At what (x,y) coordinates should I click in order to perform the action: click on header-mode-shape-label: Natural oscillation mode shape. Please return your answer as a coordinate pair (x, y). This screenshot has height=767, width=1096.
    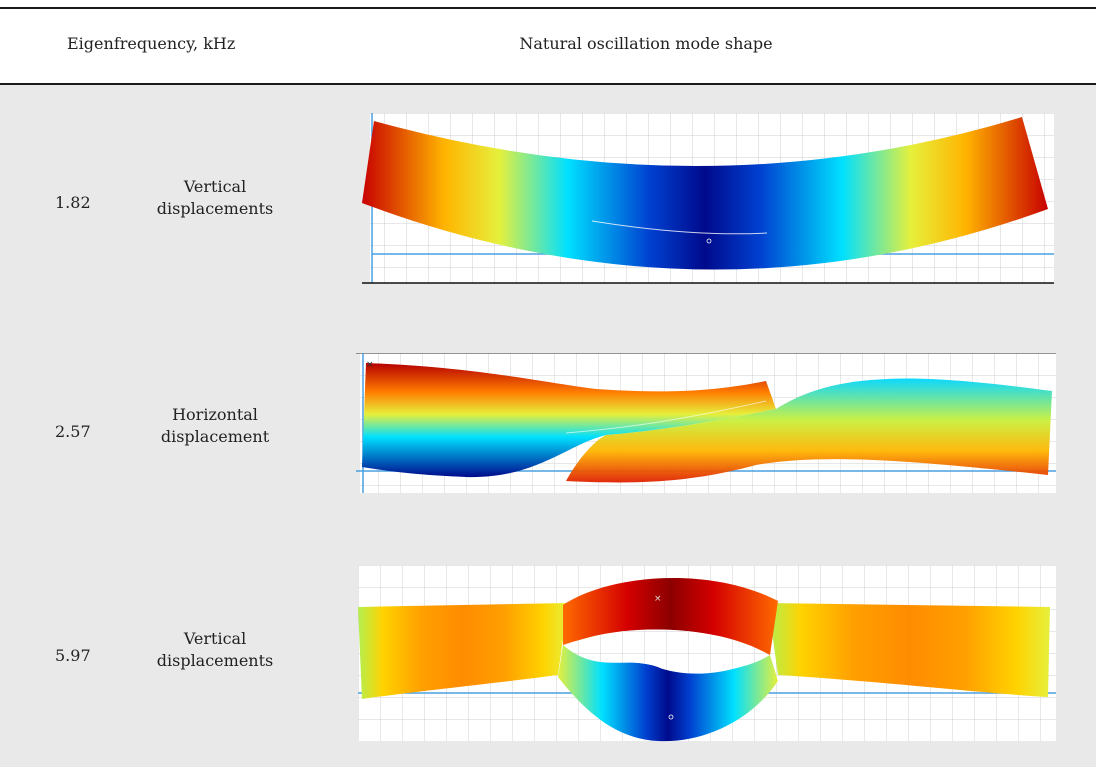
    Looking at the image, I should click on (646, 43).